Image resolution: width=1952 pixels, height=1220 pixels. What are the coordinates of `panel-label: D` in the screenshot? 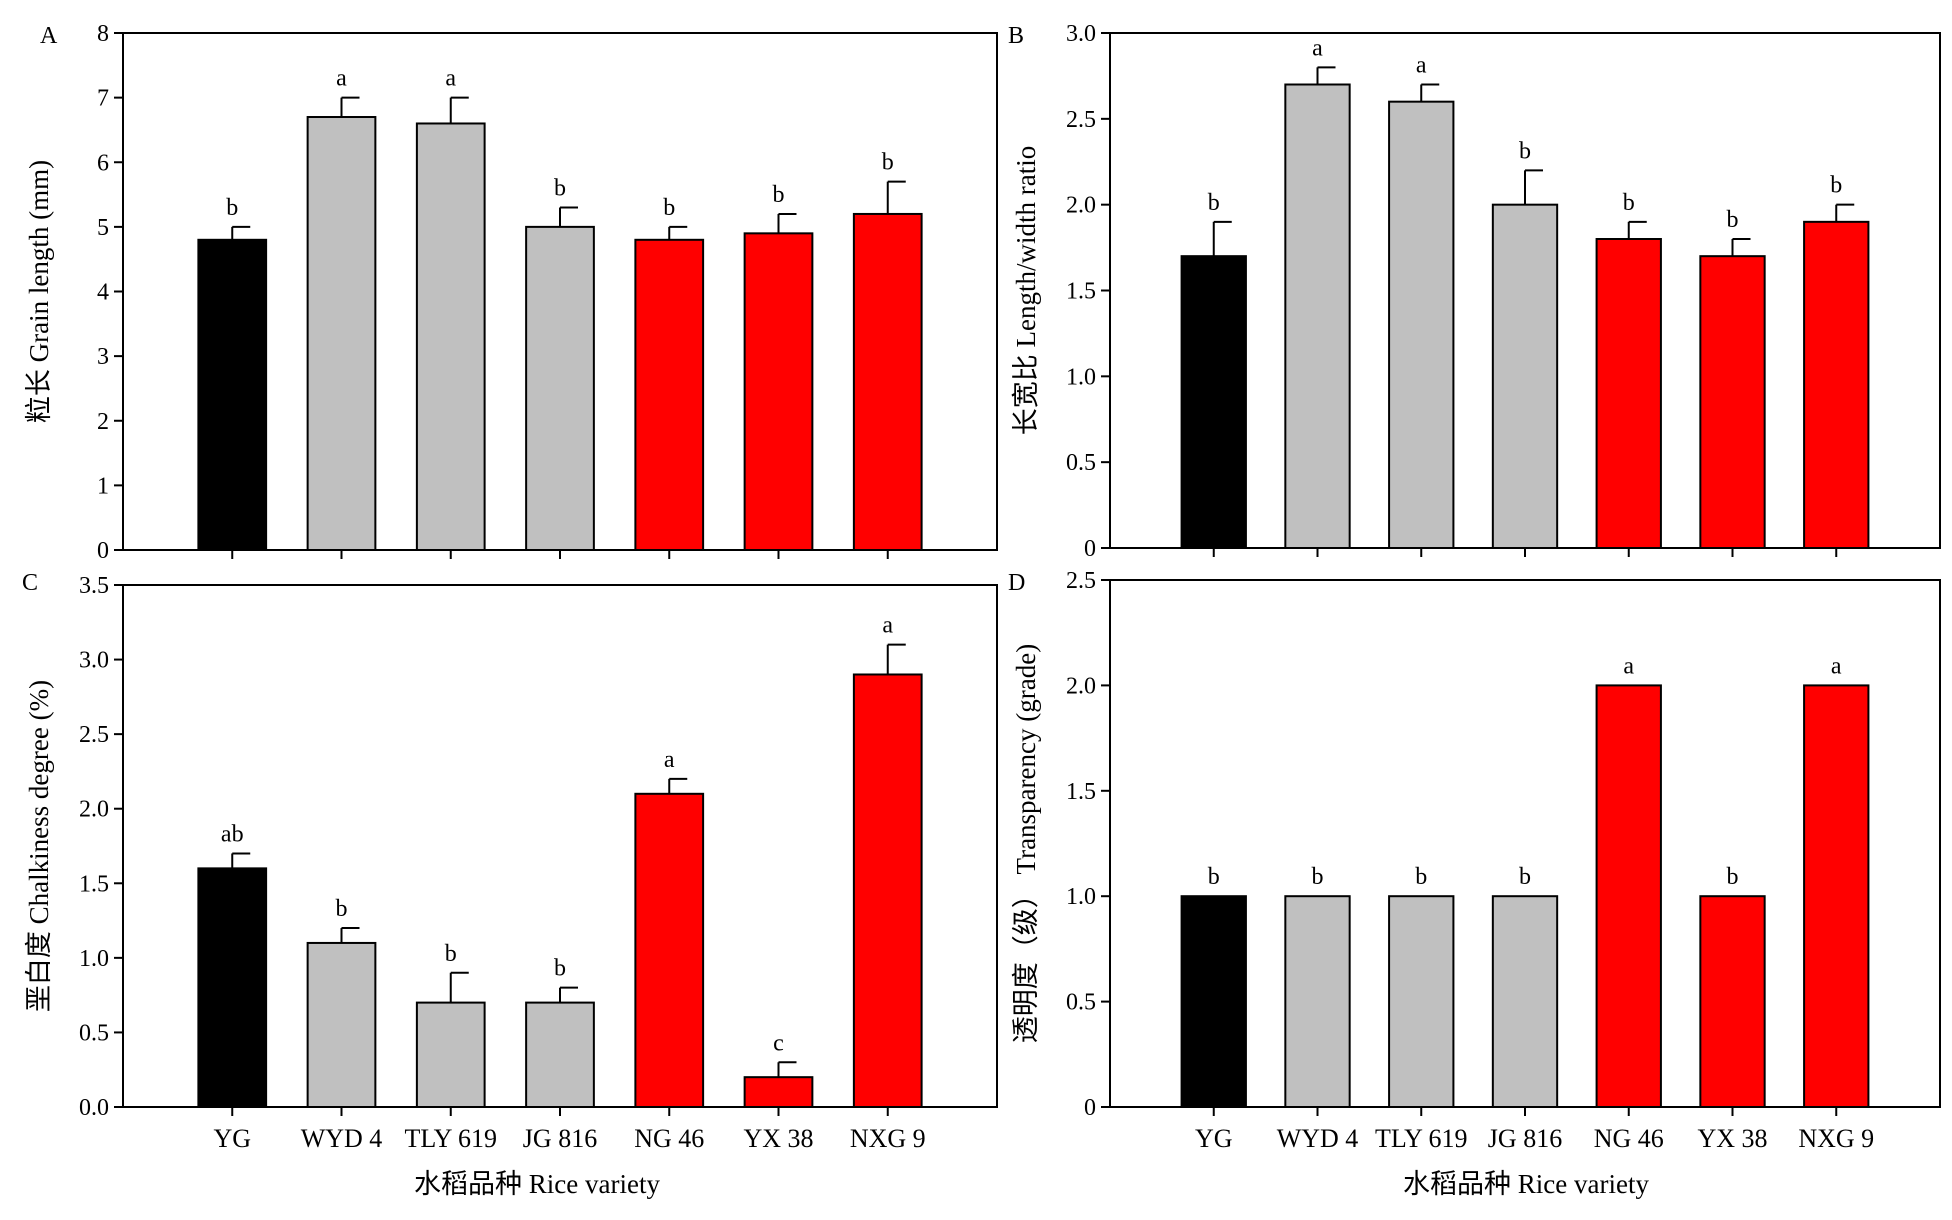 It's located at (1016, 583).